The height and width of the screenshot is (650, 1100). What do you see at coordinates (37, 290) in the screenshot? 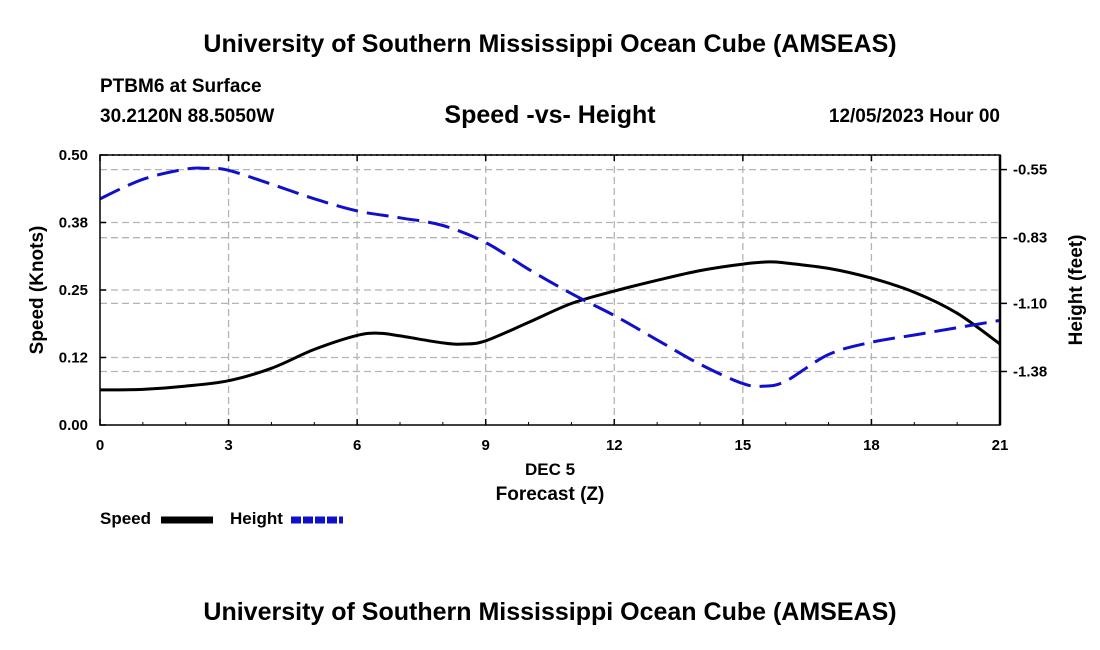
I see `y-axis-label: Speed (Knots)` at bounding box center [37, 290].